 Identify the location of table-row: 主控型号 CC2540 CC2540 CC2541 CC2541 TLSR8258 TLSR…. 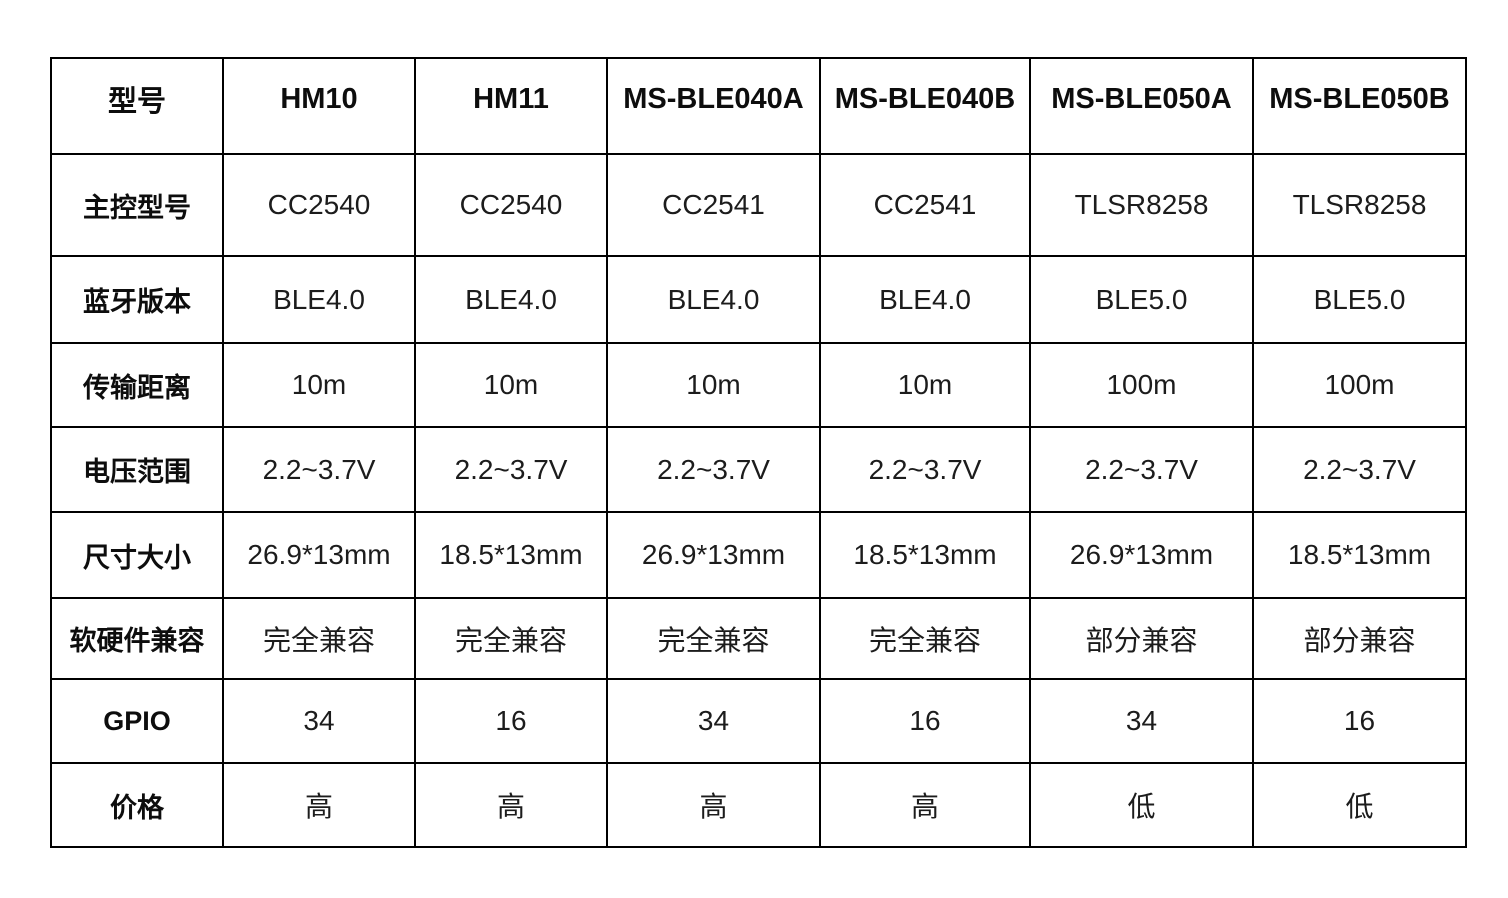
(758, 205).